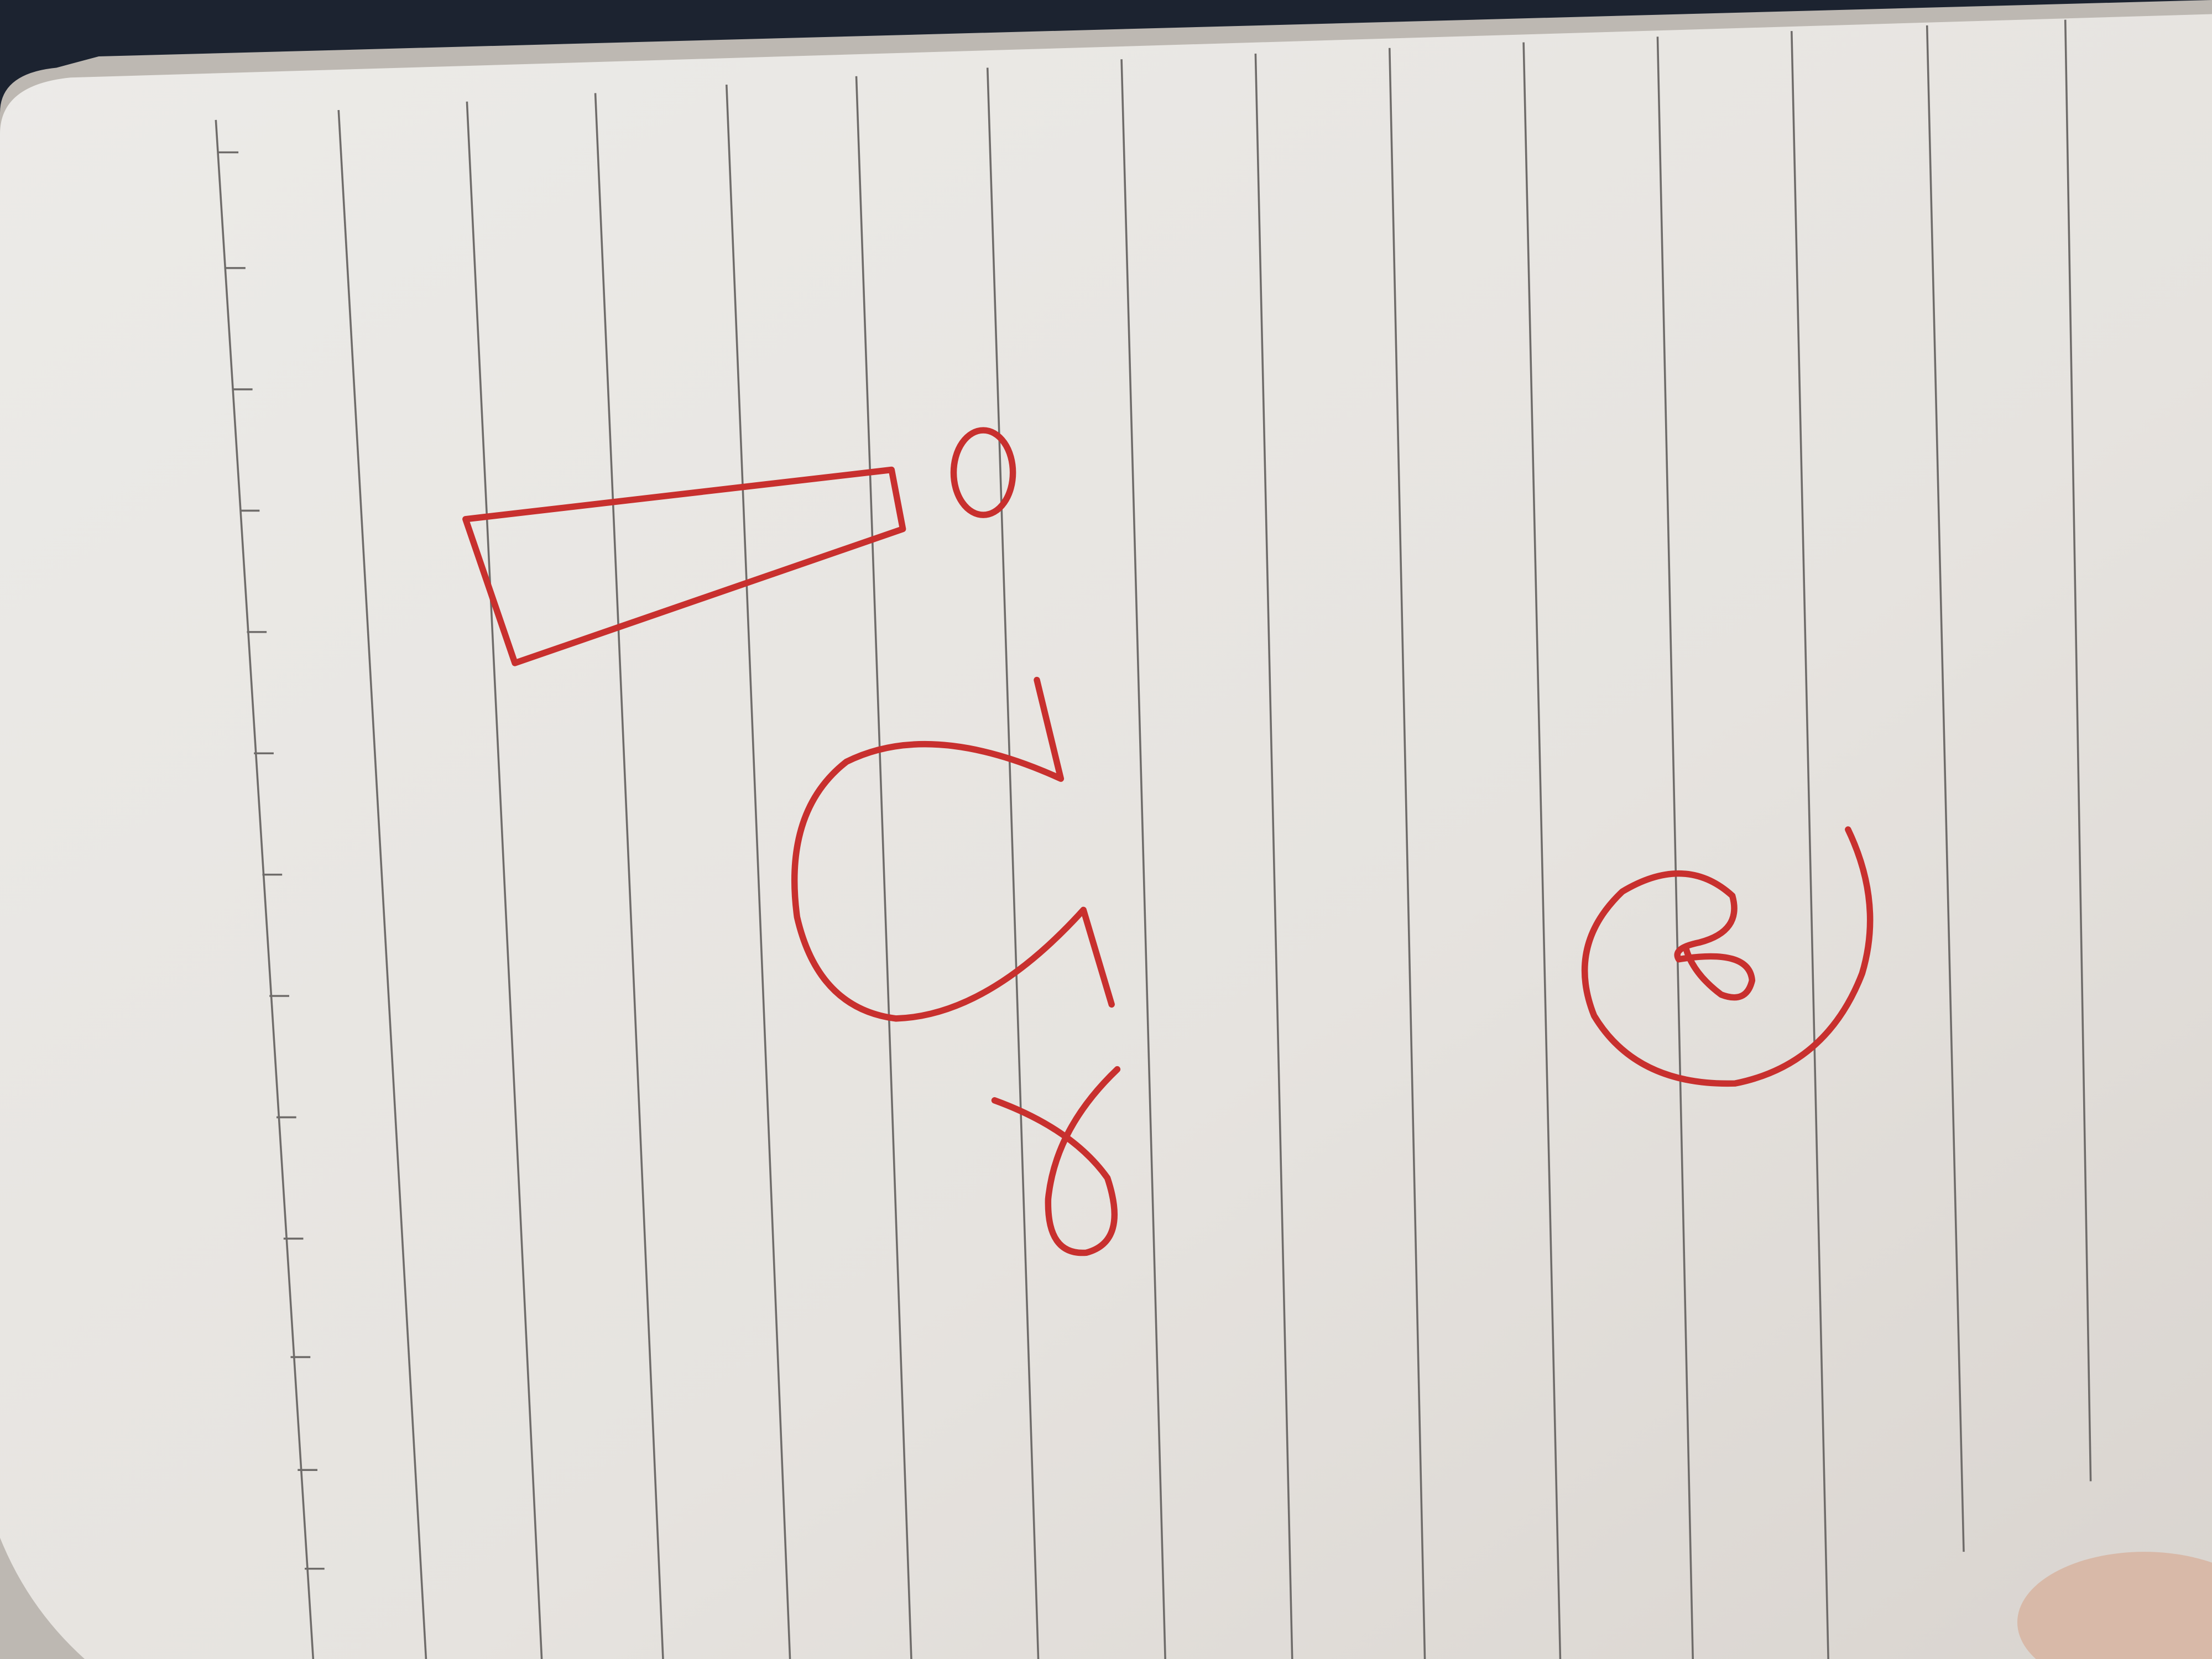  What do you see at coordinates (2115, 1606) in the screenshot?
I see `thumb` at bounding box center [2115, 1606].